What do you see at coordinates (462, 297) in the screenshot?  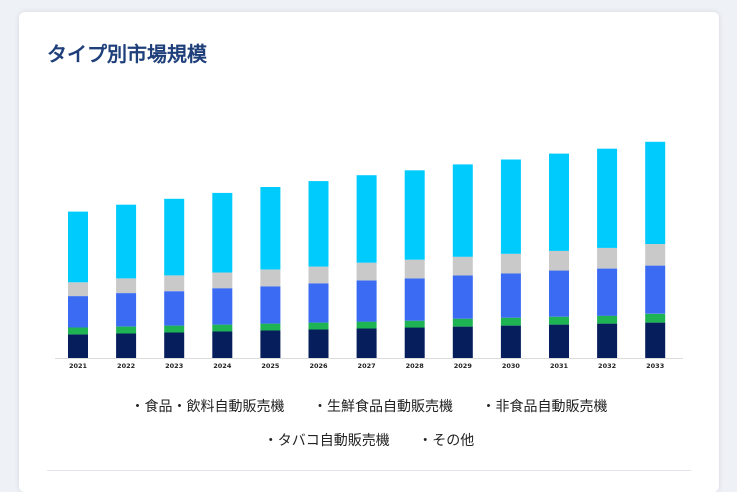 I see `bar-segment-nonfood-2029` at bounding box center [462, 297].